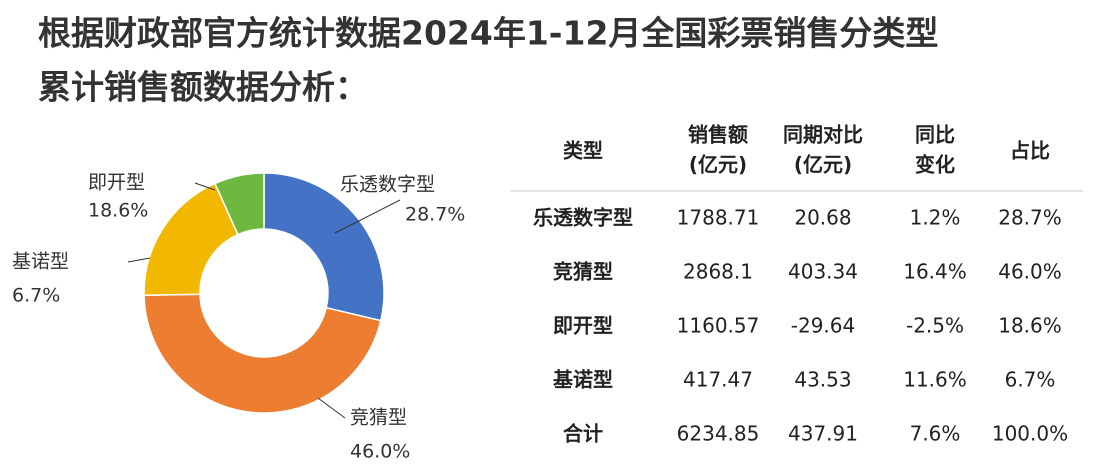 The width and height of the screenshot is (1103, 469). I want to click on table-cell: 6234.85, so click(718, 434).